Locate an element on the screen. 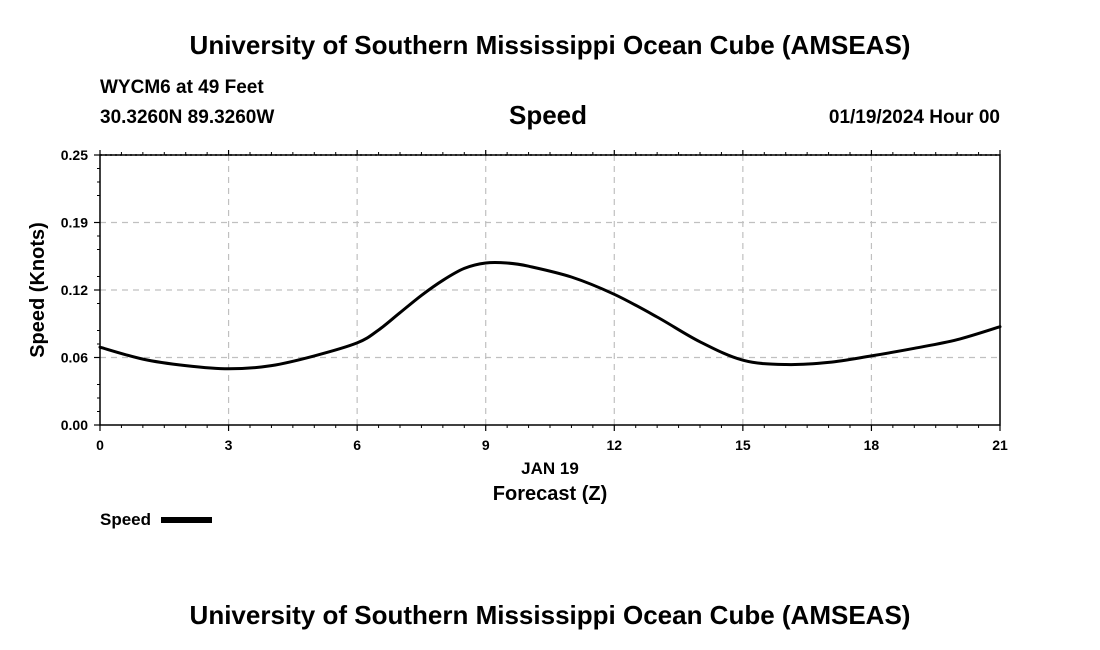 This screenshot has width=1100, height=650. y-axis-title: Speed (Knots) is located at coordinates (38, 290).